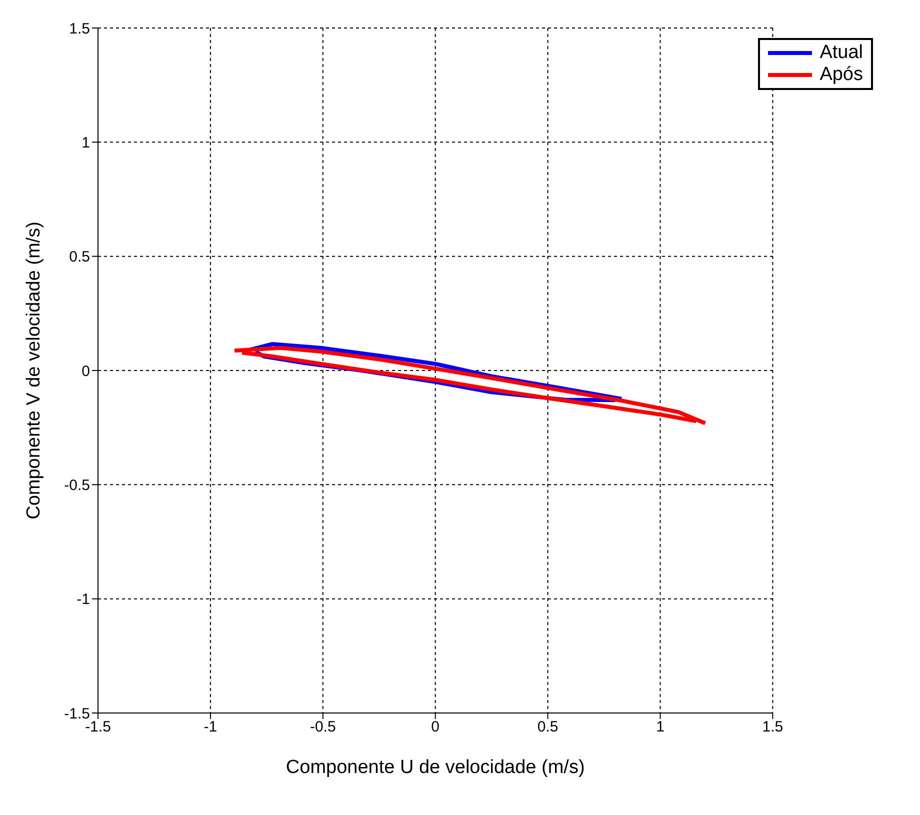  I want to click on x-tick-label: 1, so click(660, 727).